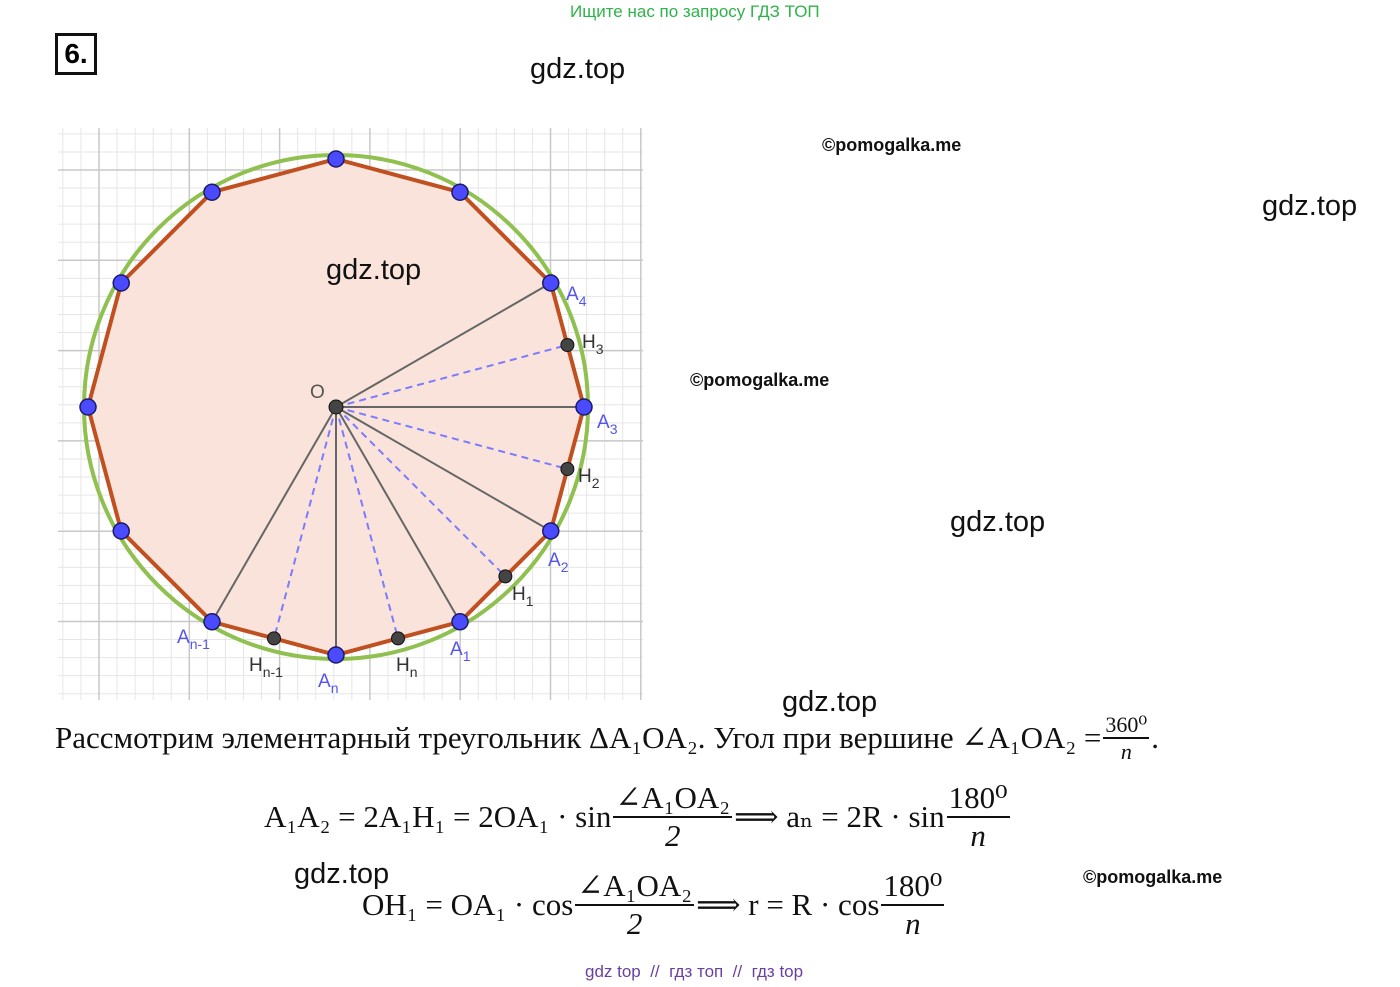 This screenshot has width=1400, height=987. What do you see at coordinates (438, 816) in the screenshot?
I see `math-text: A₁A₂ = 2A₁H₁ = 2OA₁ · sin` at bounding box center [438, 816].